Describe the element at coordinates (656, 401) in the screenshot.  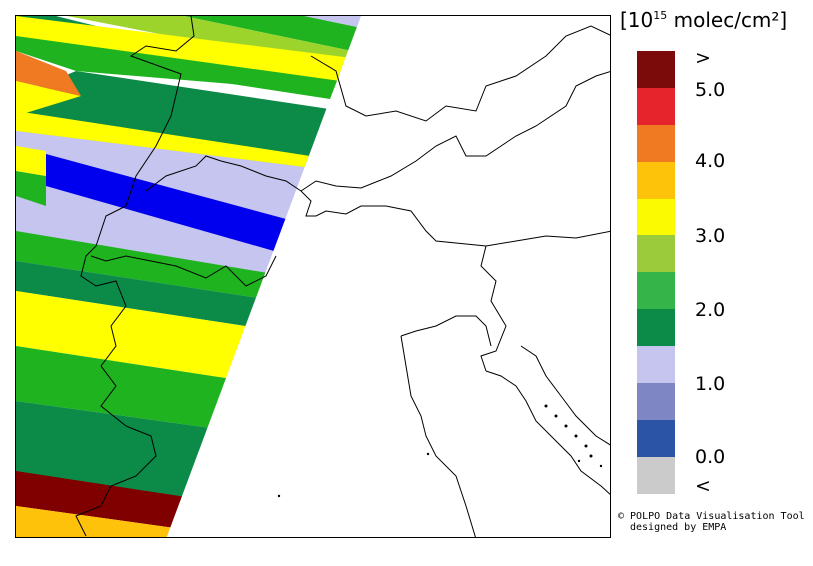
I see `swatch-0-1-high` at that location.